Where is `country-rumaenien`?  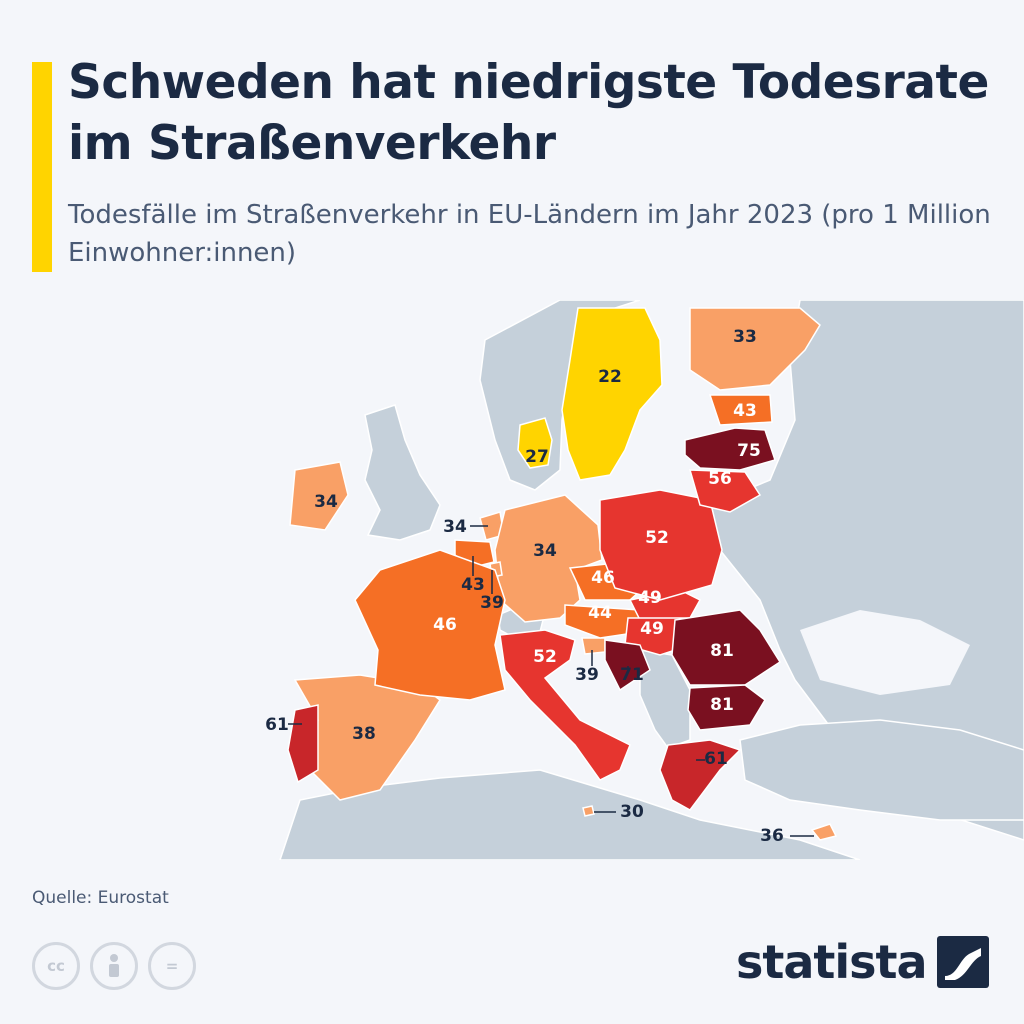
country-rumaenien is located at coordinates (726, 647).